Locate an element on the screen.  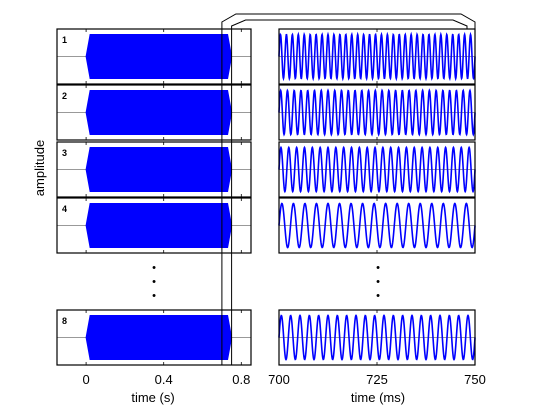
zoom-bracket-inner is located at coordinates (349, 24).